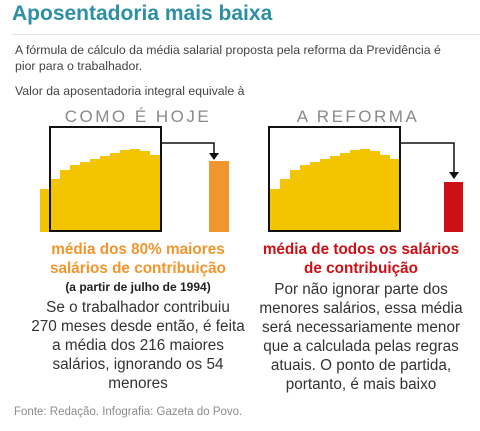 This screenshot has height=431, width=480. What do you see at coordinates (361, 327) in the screenshot?
I see `reform-body-line: será necessariamente menor` at bounding box center [361, 327].